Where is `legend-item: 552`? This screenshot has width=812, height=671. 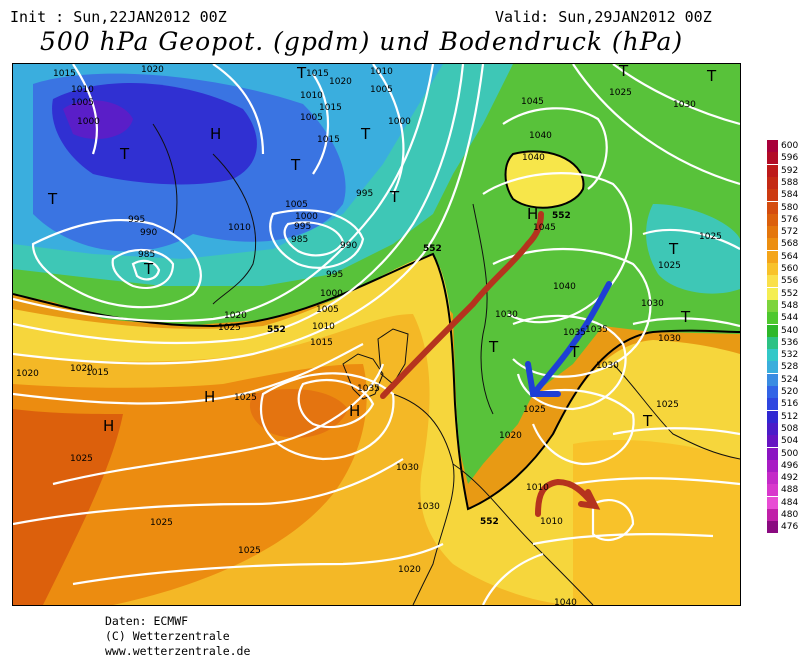 legend-item: 552 is located at coordinates (786, 293).